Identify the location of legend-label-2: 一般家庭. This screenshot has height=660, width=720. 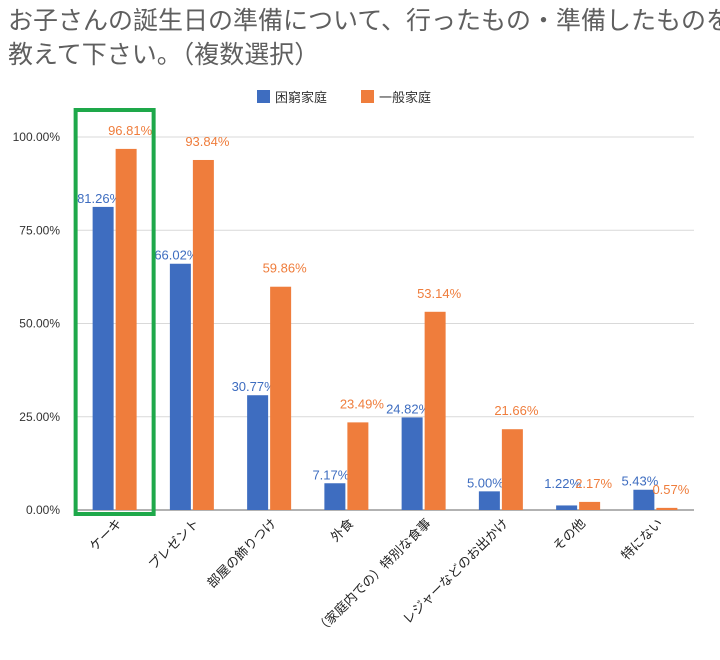
(405, 98).